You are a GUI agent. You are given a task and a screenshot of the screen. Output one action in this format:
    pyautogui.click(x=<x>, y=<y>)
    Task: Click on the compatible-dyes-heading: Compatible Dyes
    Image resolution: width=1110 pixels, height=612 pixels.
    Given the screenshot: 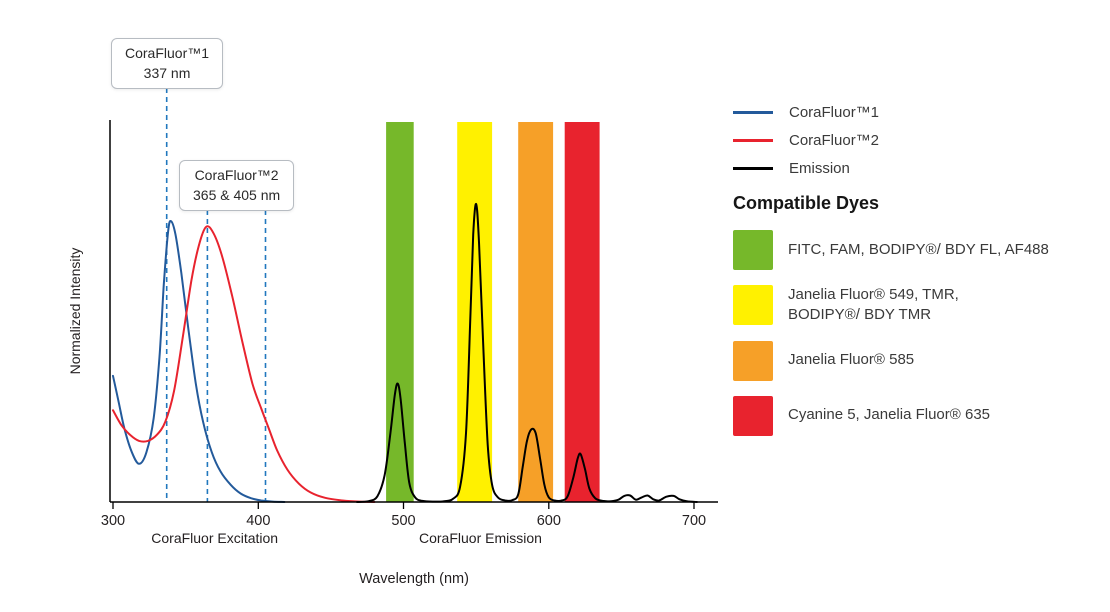 What is the action you would take?
    pyautogui.click(x=806, y=203)
    